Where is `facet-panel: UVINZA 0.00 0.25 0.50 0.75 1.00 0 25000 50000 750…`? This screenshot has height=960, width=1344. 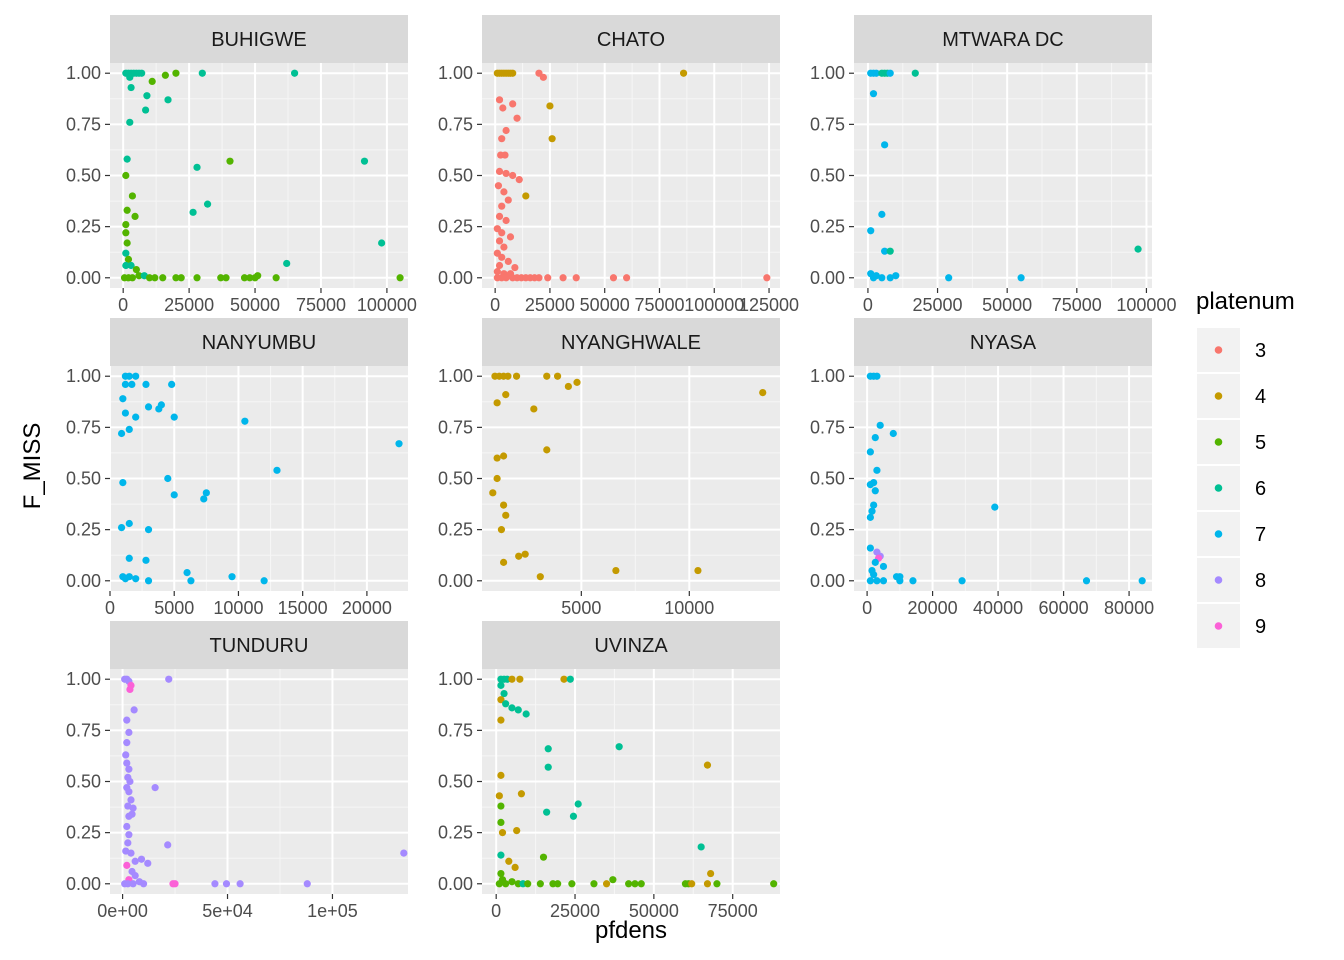 facet-panel: UVINZA 0.00 0.25 0.50 0.75 1.00 0 25000 50000 750… is located at coordinates (609, 771).